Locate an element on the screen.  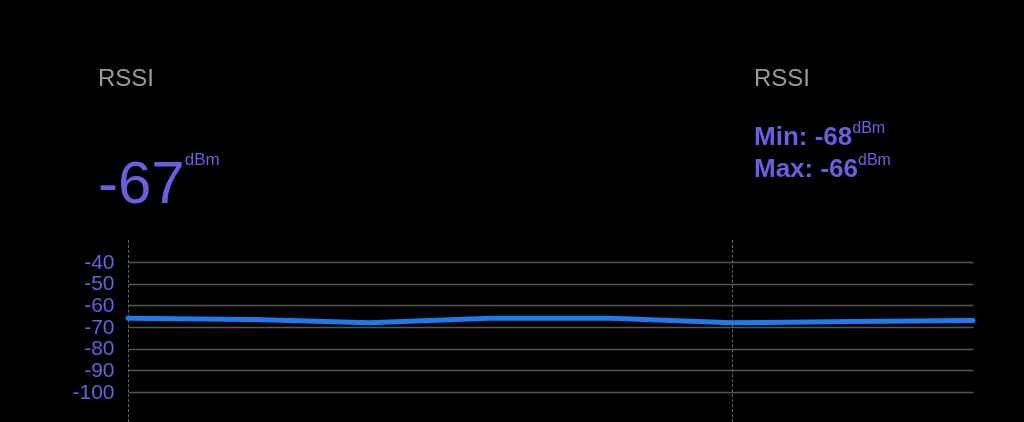
text: -67$^{dBm}$ is located at coordinates (159, 182).